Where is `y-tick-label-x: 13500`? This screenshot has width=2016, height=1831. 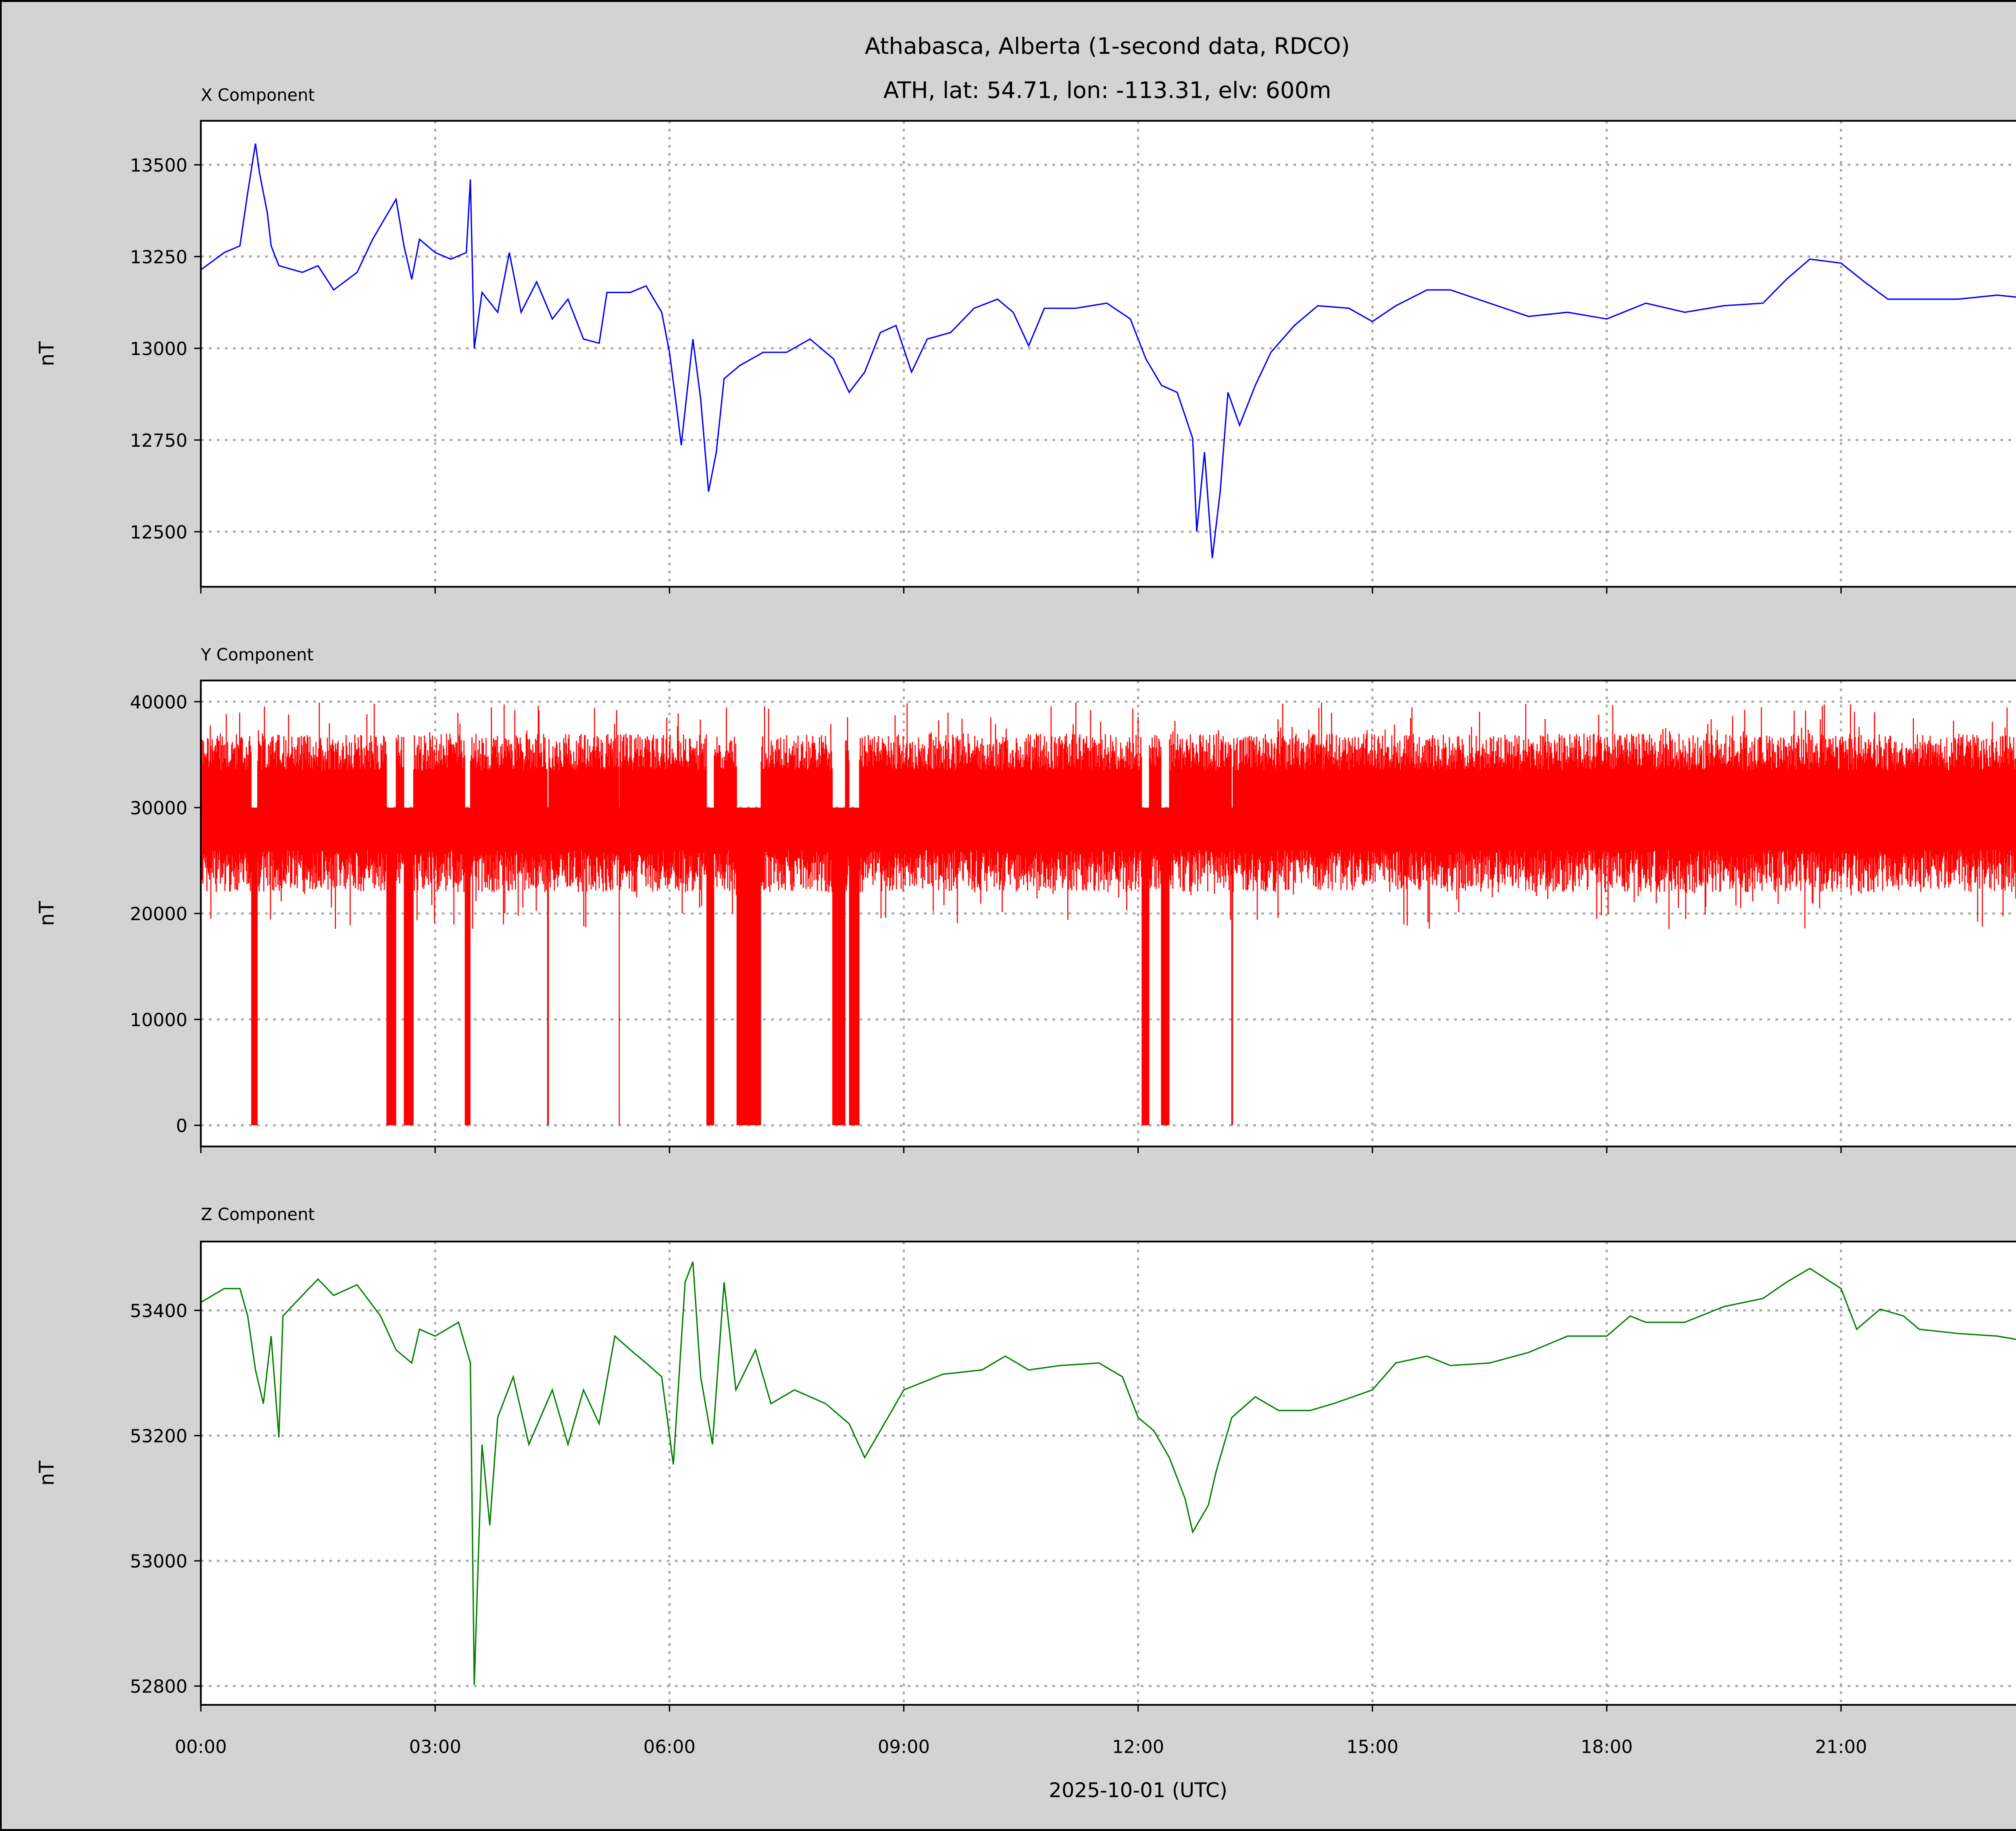
y-tick-label-x: 13500 is located at coordinates (158, 165).